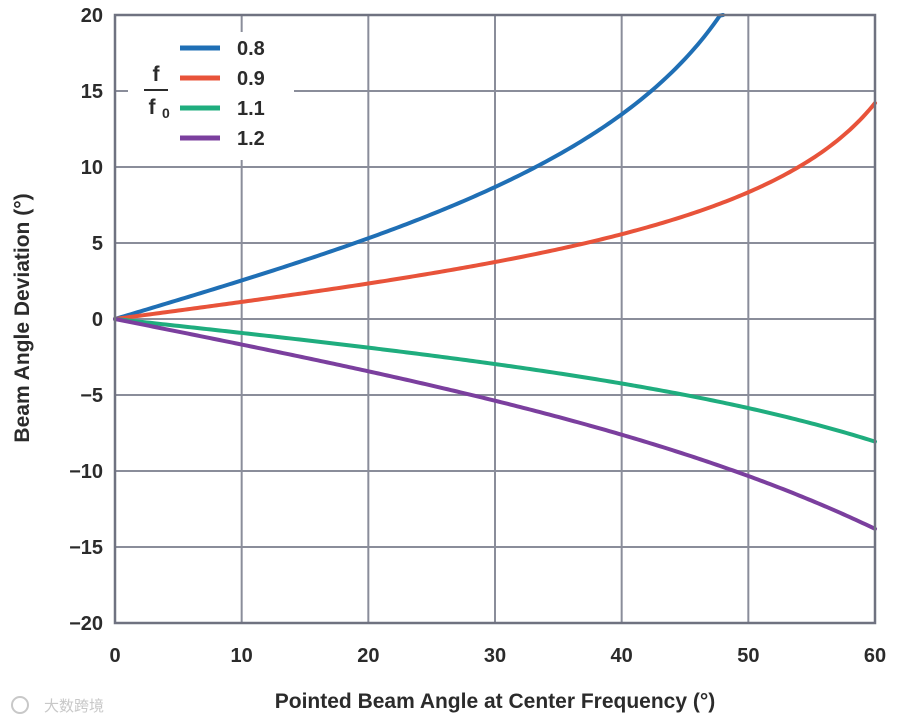  What do you see at coordinates (222, 94) in the screenshot?
I see `legend-items: 0.8 0.9 1.1 1.2` at bounding box center [222, 94].